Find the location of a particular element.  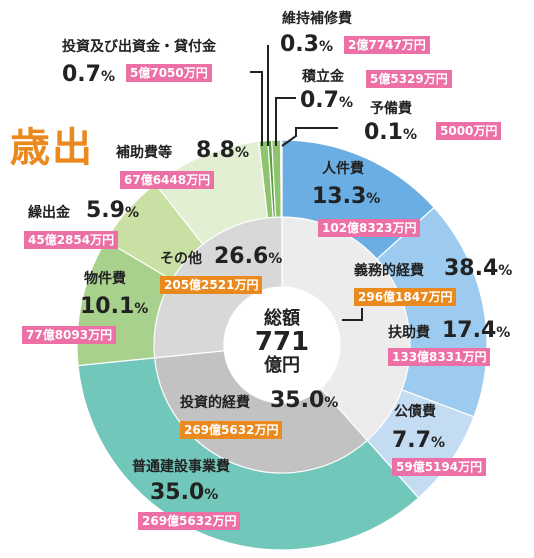

label-toushi-amount: 5億7050万円 is located at coordinates (169, 73).